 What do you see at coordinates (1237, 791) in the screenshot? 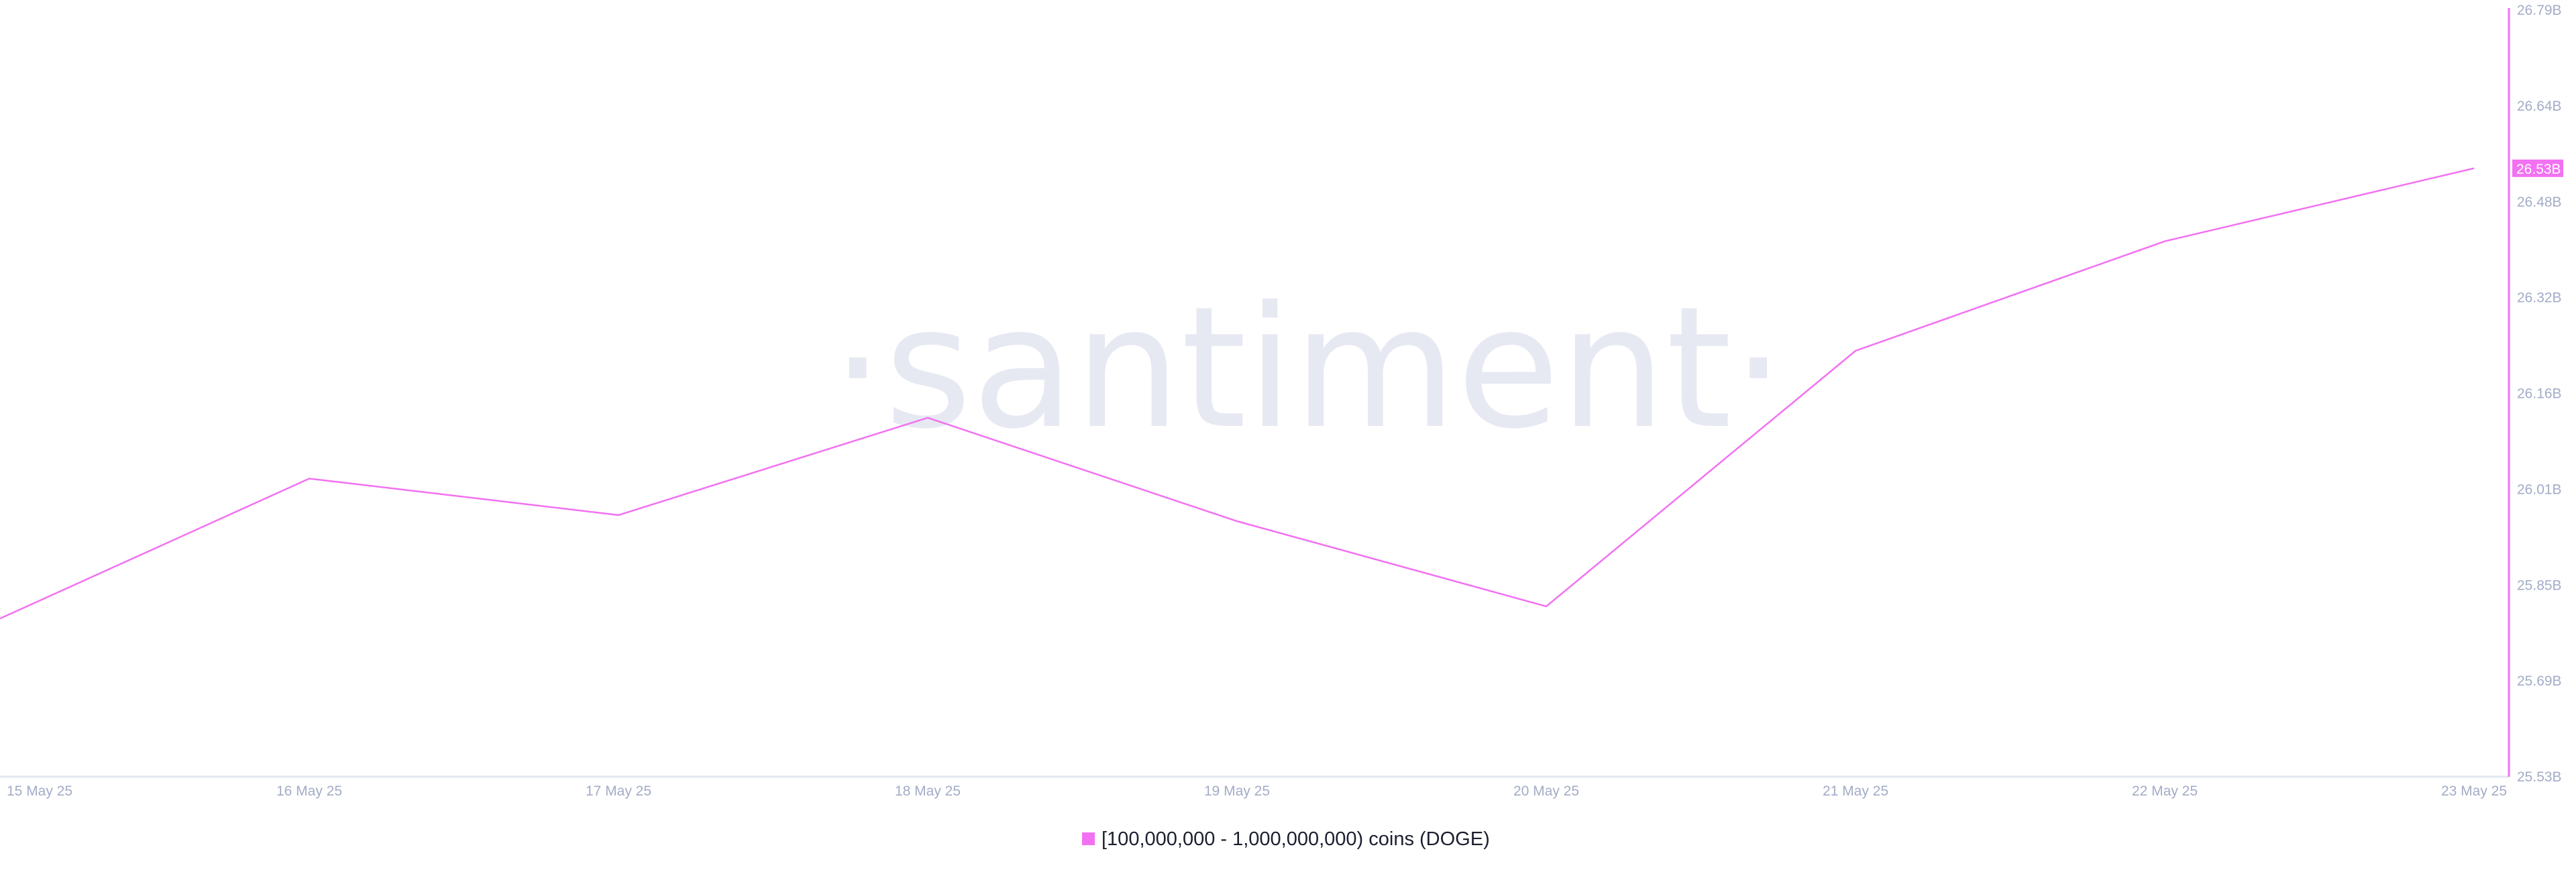
I see `x-tick-label: 19 May 25` at bounding box center [1237, 791].